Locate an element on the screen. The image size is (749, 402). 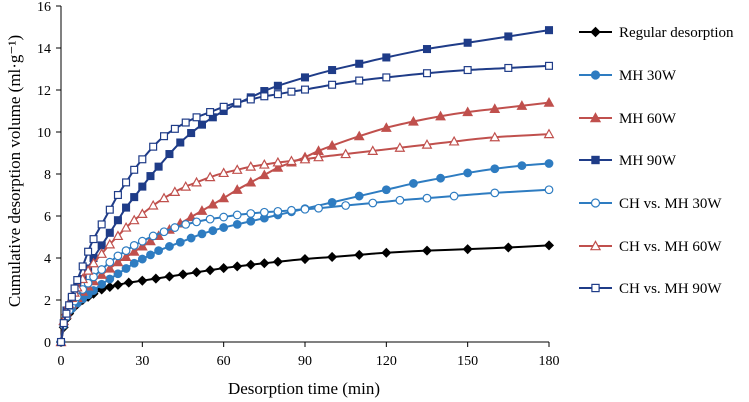
legend-item-mh-90w: MH 90W is located at coordinates (628, 161).